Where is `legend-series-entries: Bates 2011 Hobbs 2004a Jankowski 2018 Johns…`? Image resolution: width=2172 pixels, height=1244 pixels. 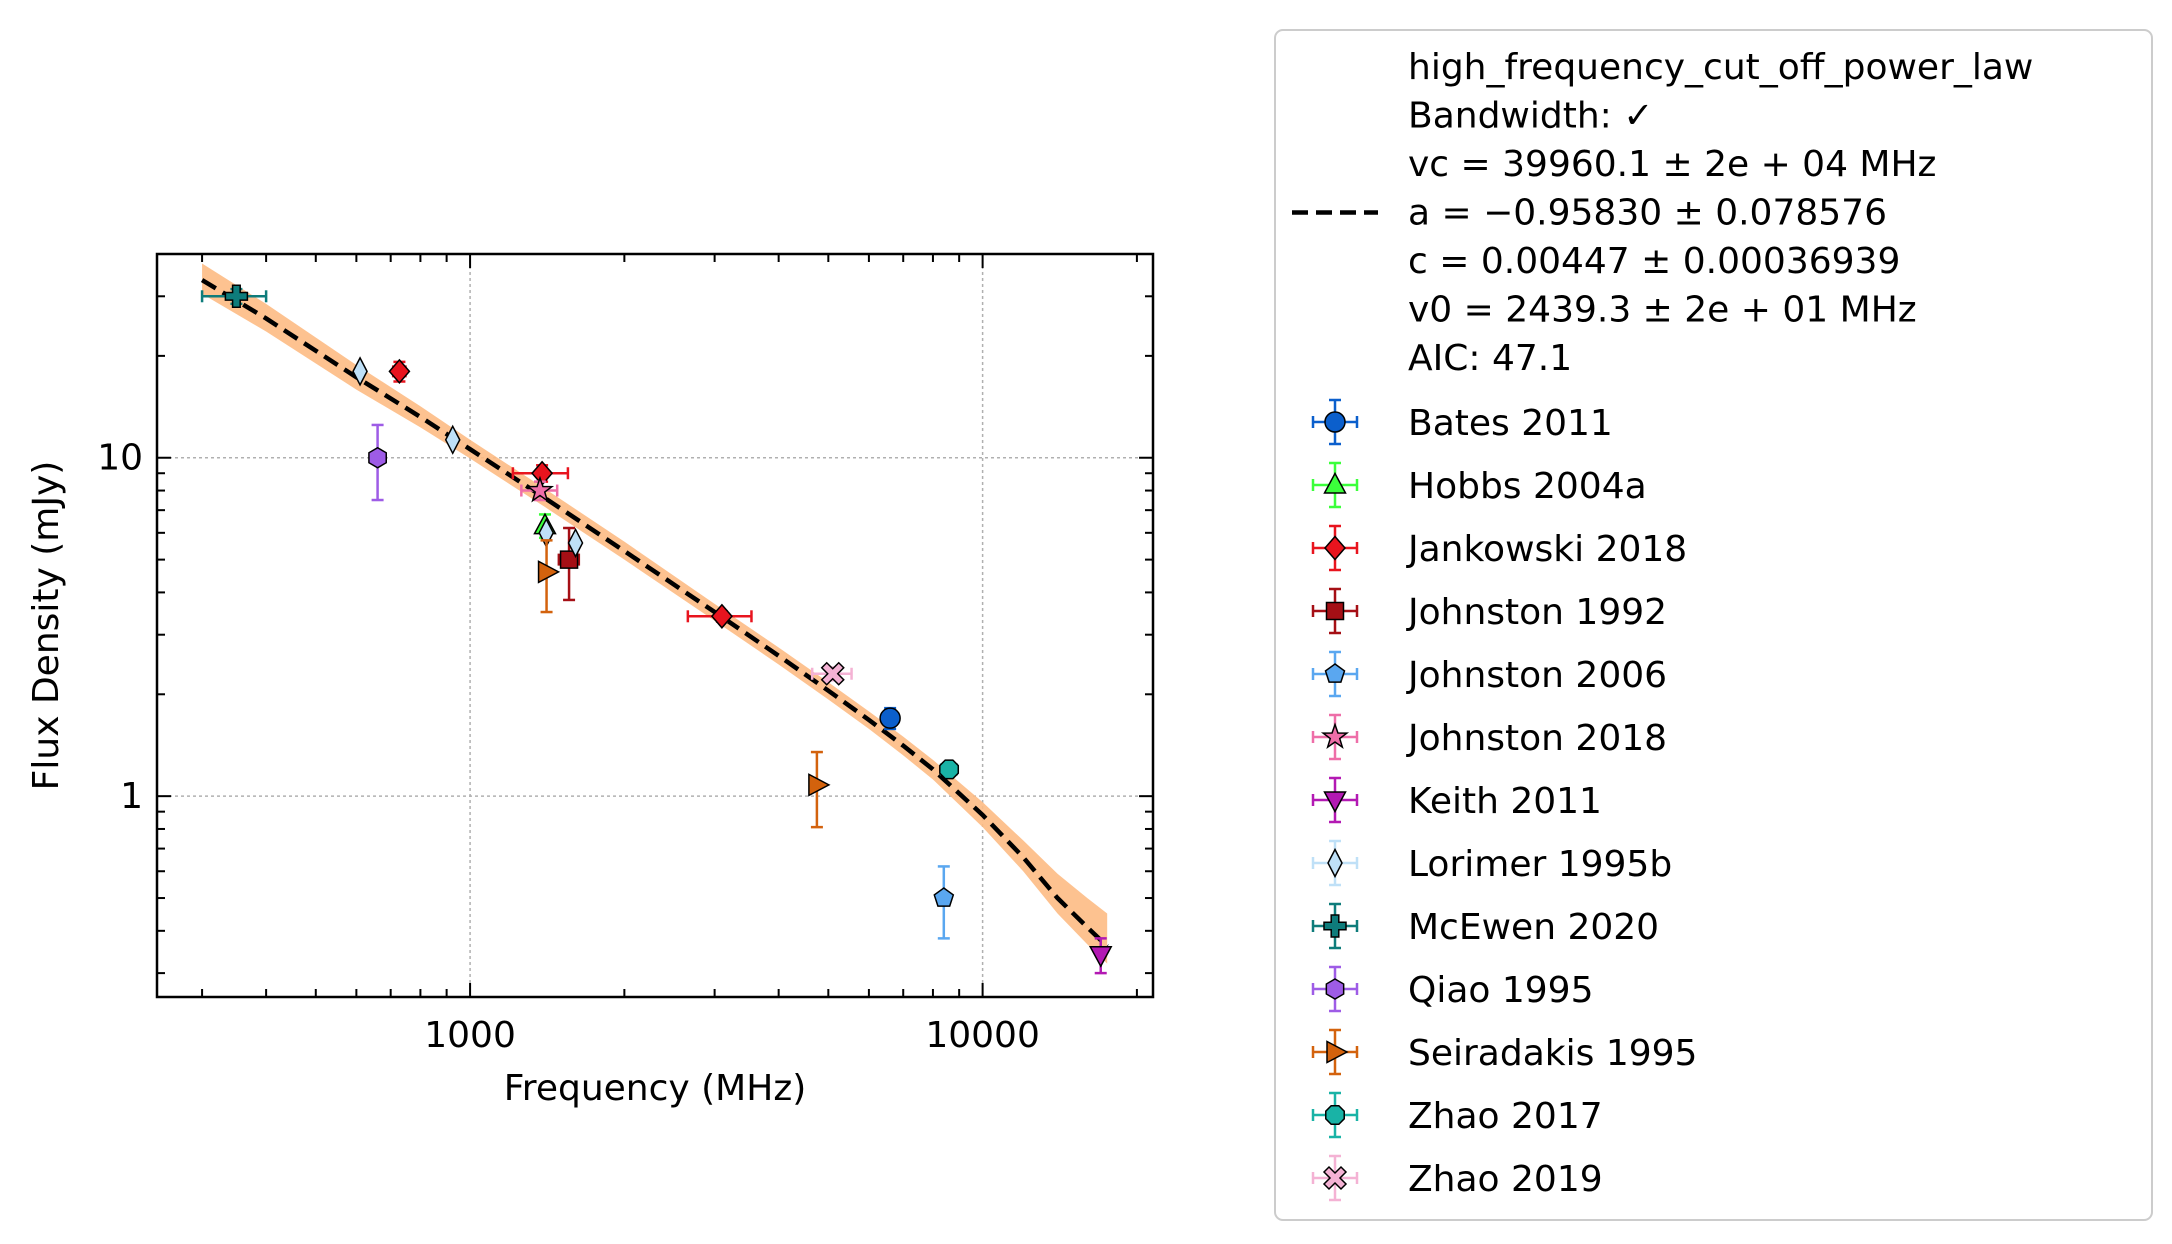
legend-series-entries: Bates 2011 Hobbs 2004a Jankowski 2018 Johns… is located at coordinates (1504, 800).